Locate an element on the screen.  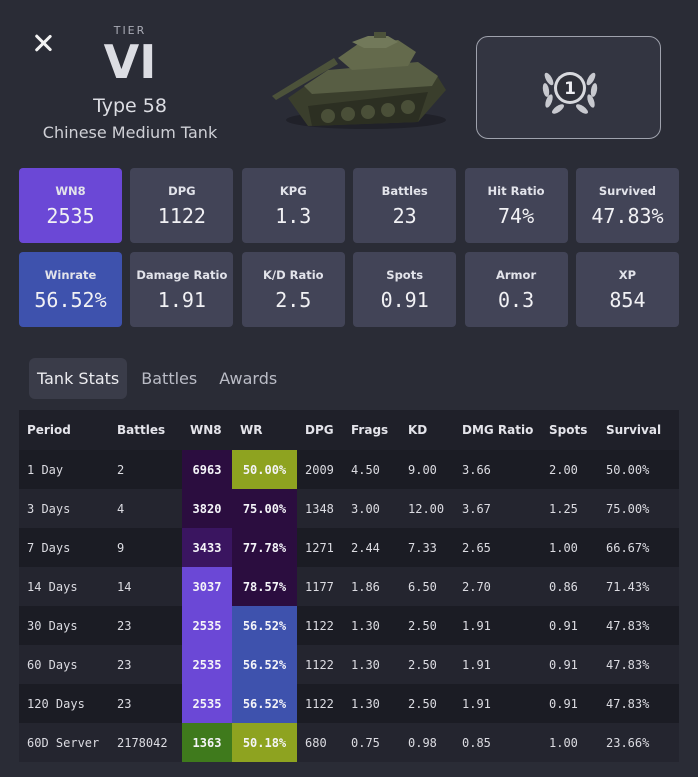
cell-frags: 0.75 is located at coordinates (371, 742).